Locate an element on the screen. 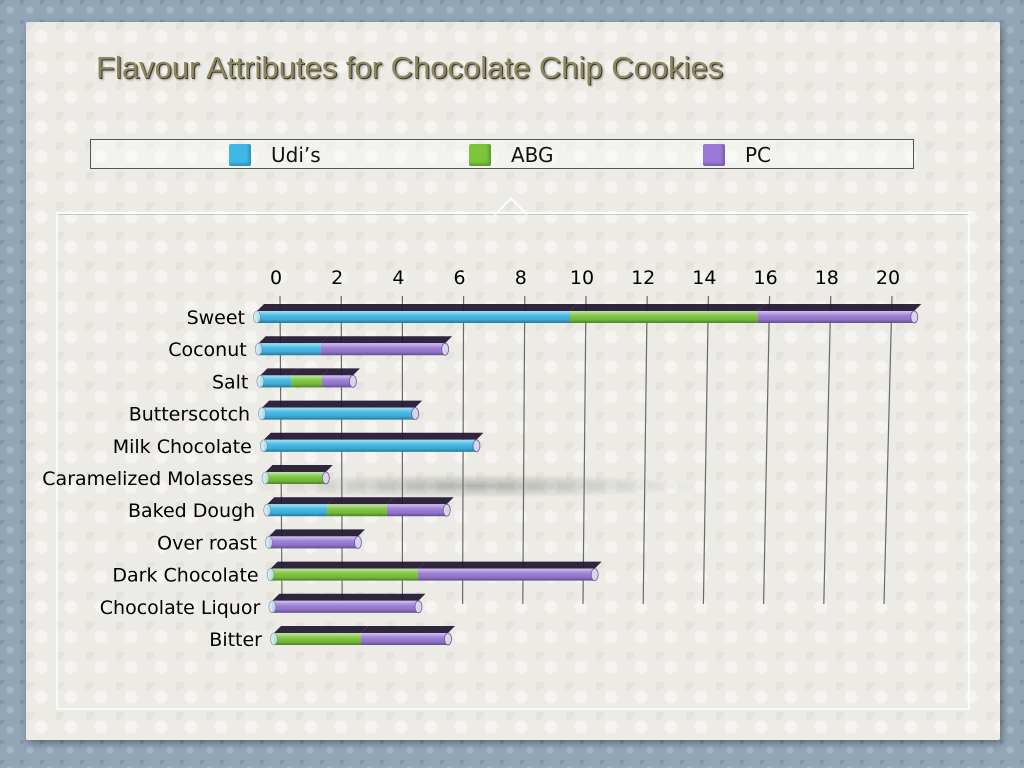  category-label-butterscotch: Butterscotch is located at coordinates (189, 415).